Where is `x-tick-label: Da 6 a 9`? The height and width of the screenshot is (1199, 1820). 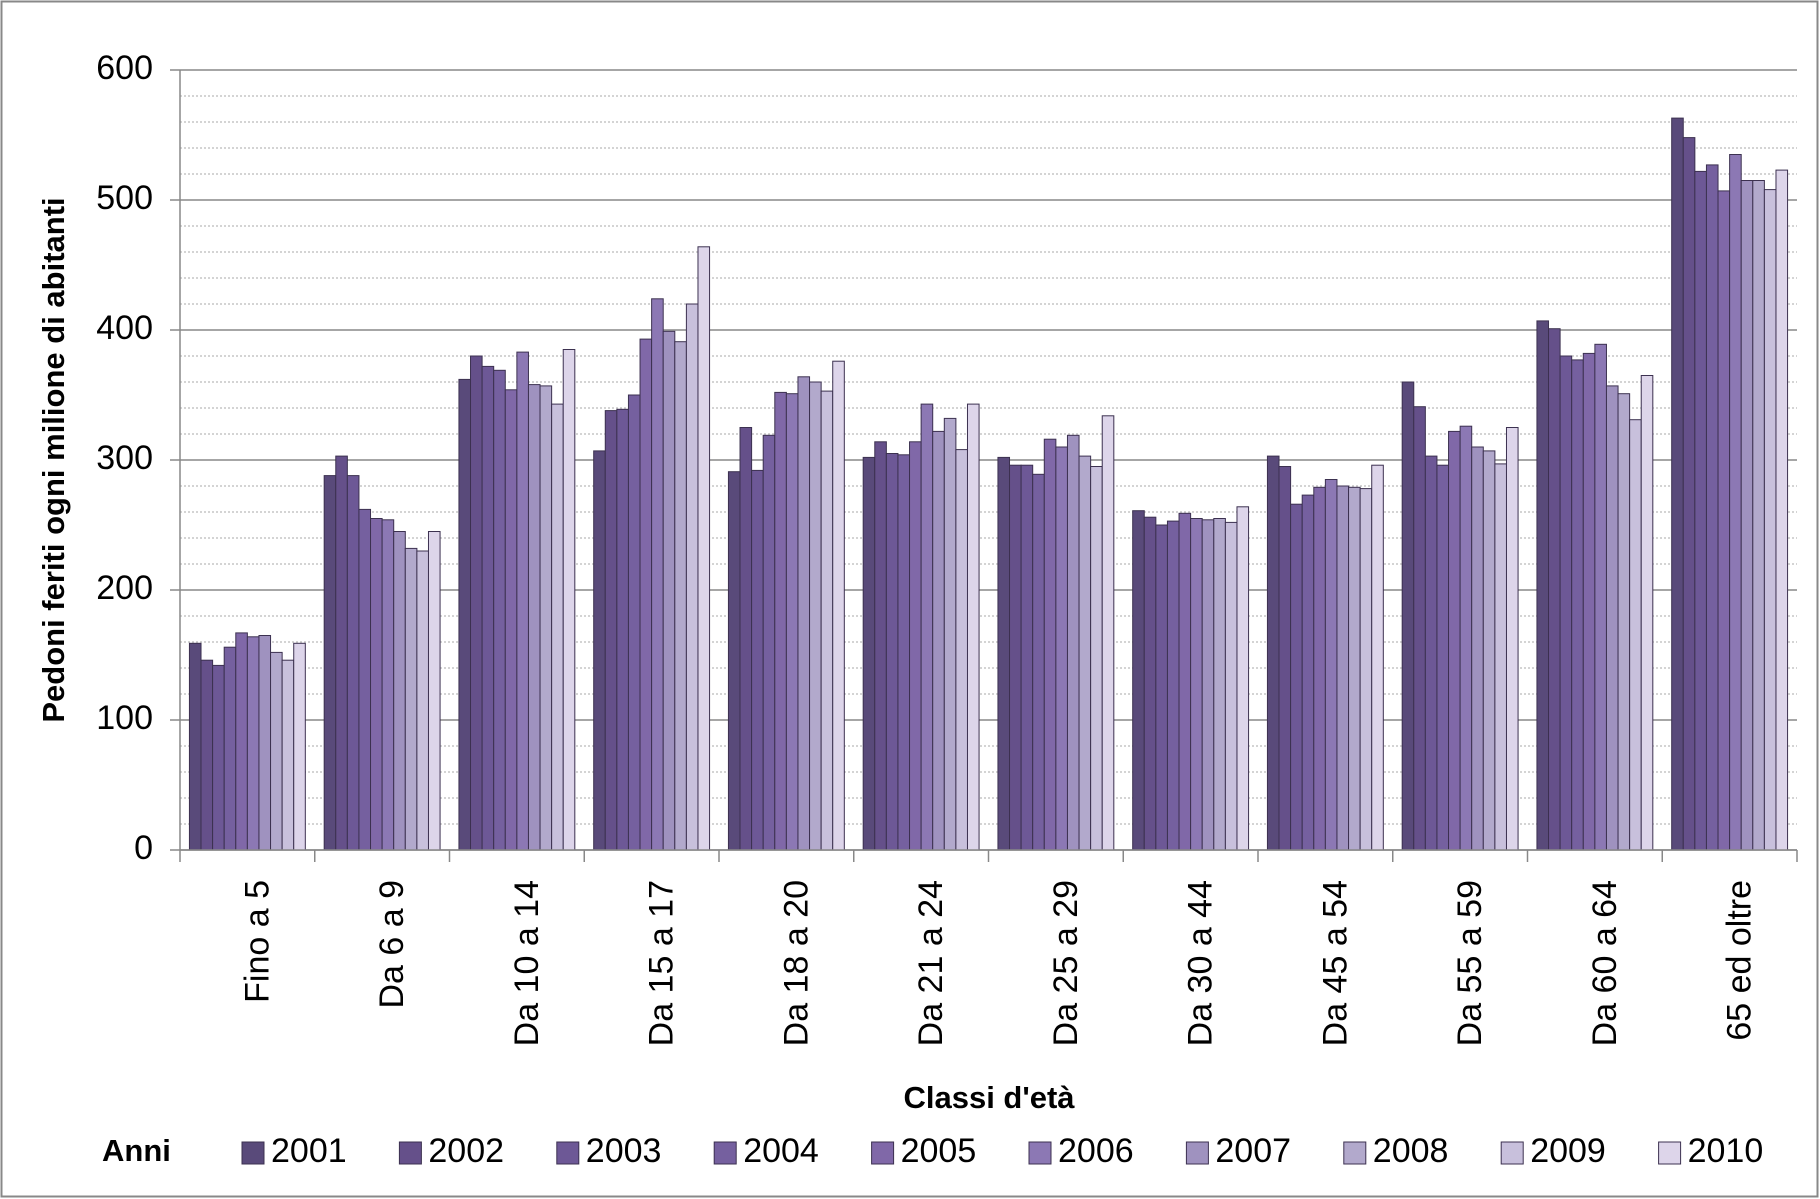
x-tick-label: Da 6 a 9 is located at coordinates (392, 944).